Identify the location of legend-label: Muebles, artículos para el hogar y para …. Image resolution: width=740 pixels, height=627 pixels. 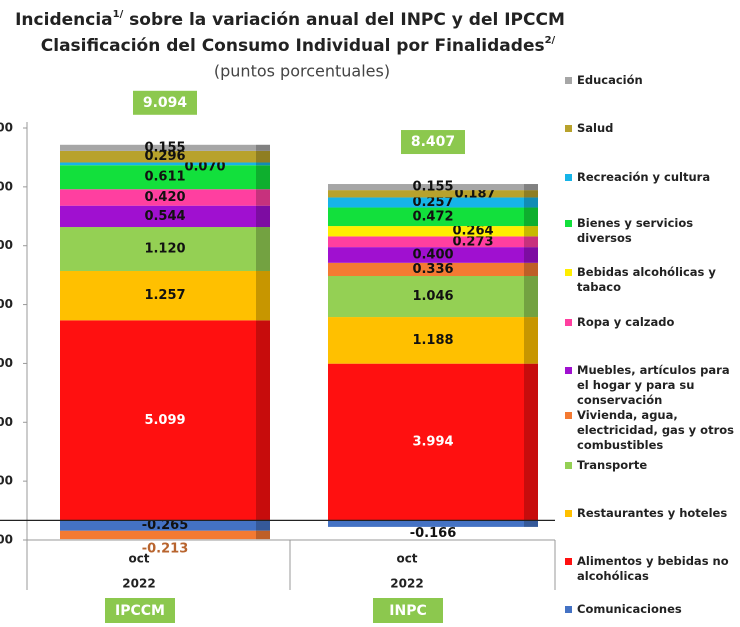
(653, 385).